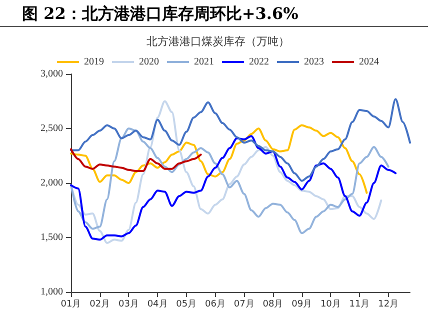 This screenshot has width=436, height=328. What do you see at coordinates (186, 305) in the screenshot?
I see `x-tick-label: 05月` at bounding box center [186, 305].